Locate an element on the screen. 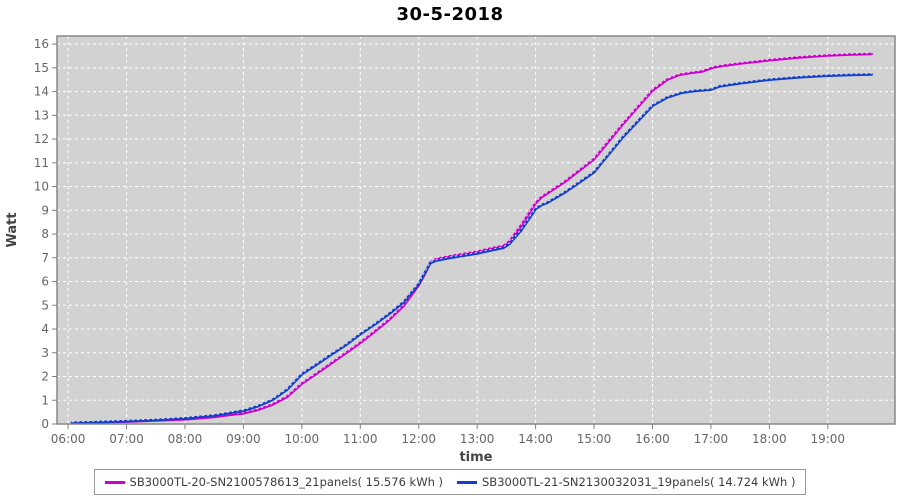  y-tick-label: 7 is located at coordinates (45, 258).